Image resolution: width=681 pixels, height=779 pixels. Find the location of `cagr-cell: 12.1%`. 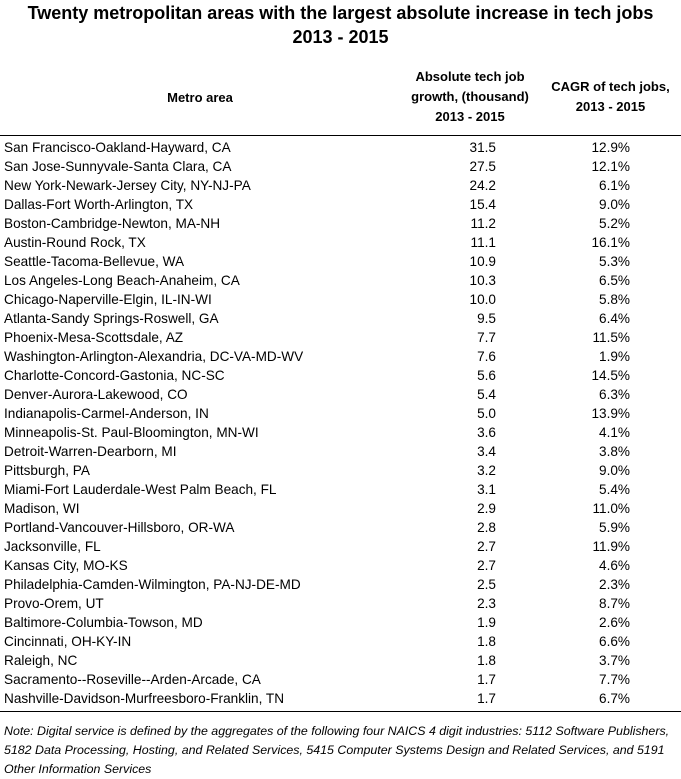

cagr-cell: 12.1% is located at coordinates (610, 166).